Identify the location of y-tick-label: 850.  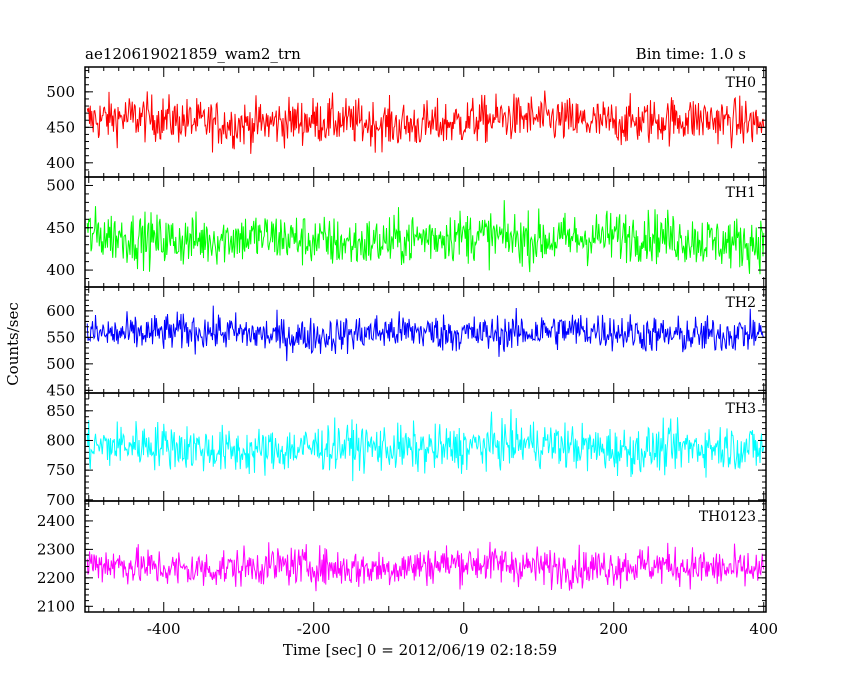
(60, 411).